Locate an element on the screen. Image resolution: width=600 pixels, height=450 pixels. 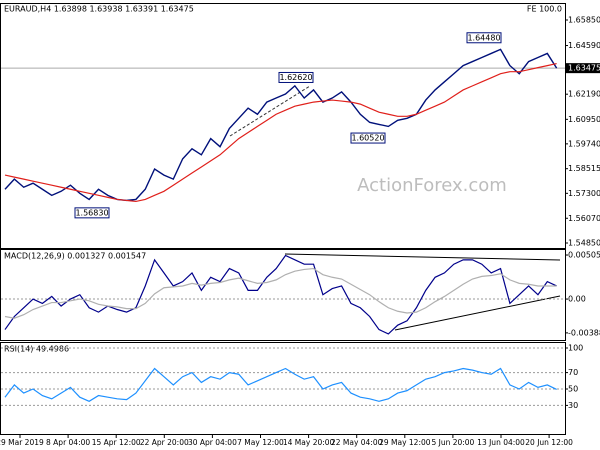
current-price-box is located at coordinates (583, 68).